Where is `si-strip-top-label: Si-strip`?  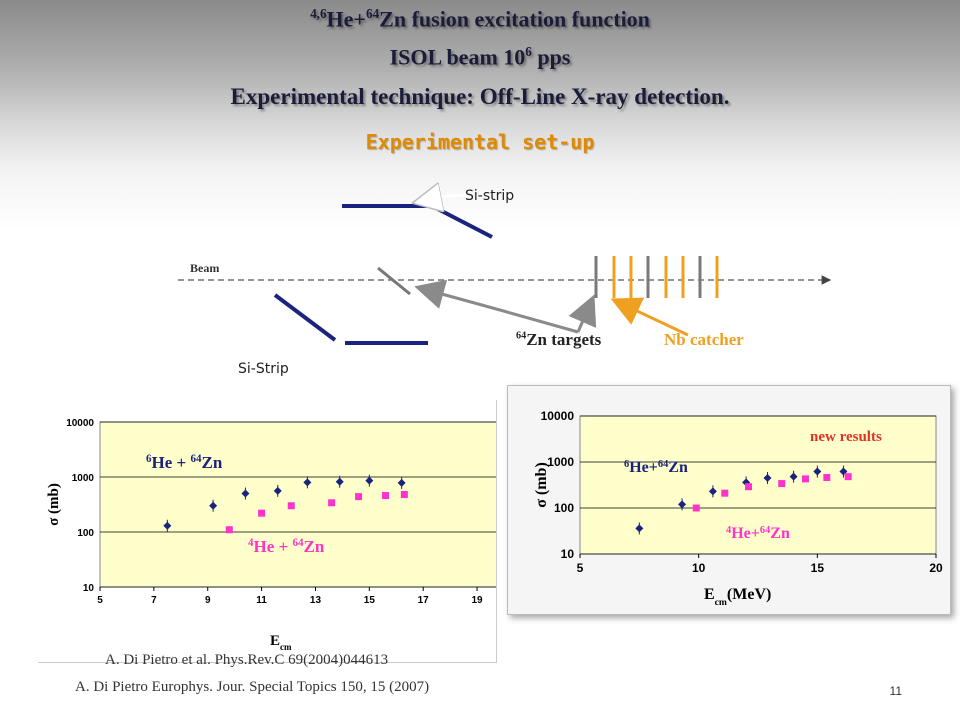 si-strip-top-label: Si-strip is located at coordinates (490, 196).